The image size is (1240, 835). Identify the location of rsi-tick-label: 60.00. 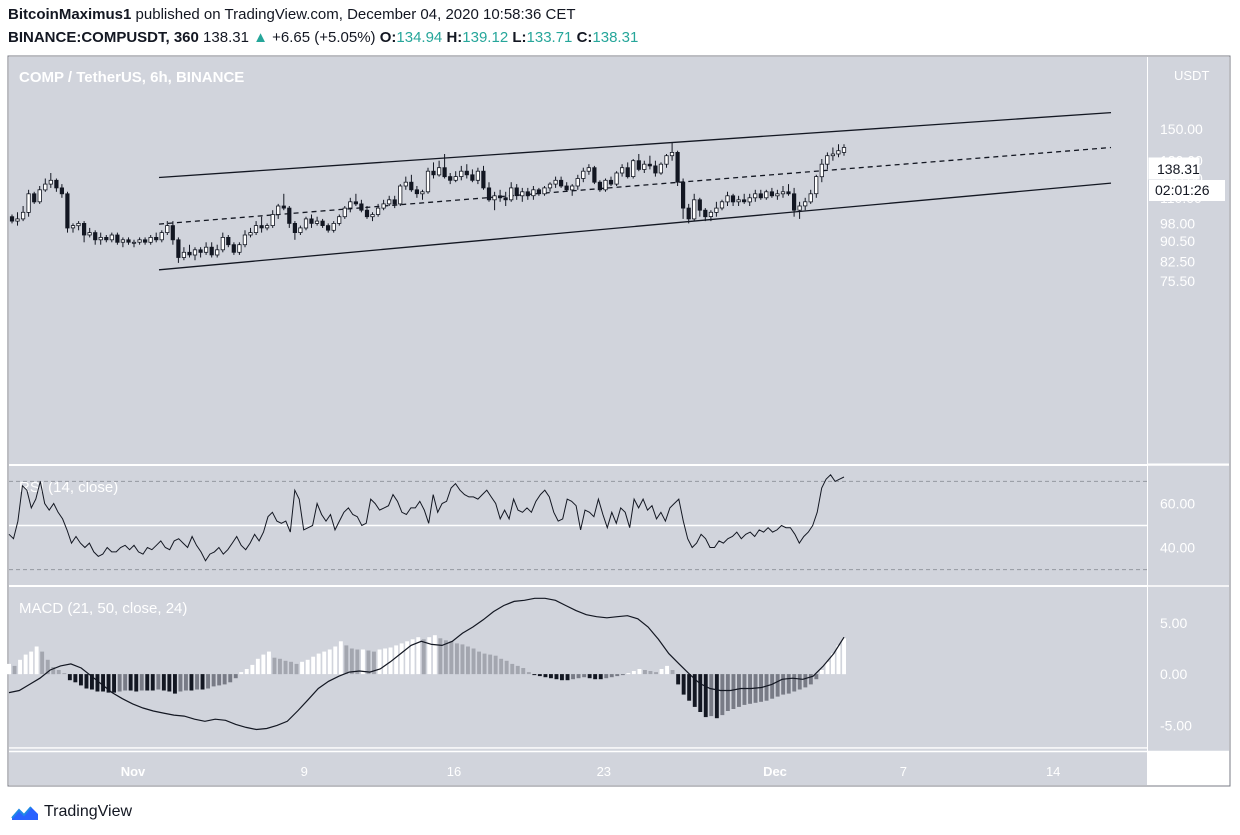
(1177, 504).